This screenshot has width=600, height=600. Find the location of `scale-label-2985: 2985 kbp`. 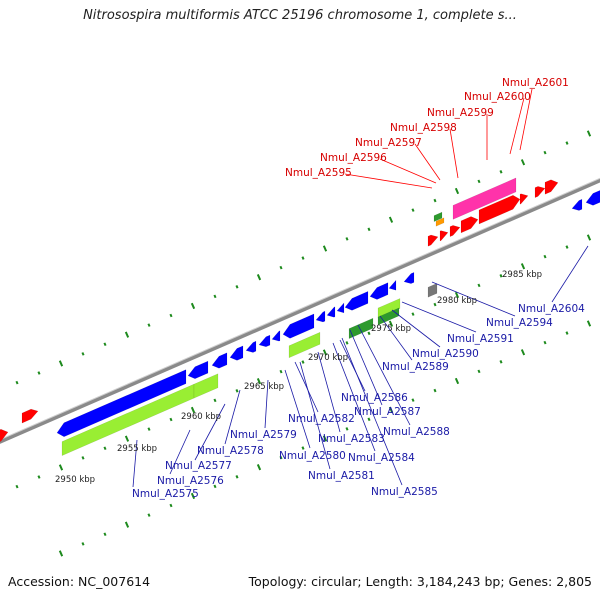

scale-label-2985: 2985 kbp is located at coordinates (522, 275).